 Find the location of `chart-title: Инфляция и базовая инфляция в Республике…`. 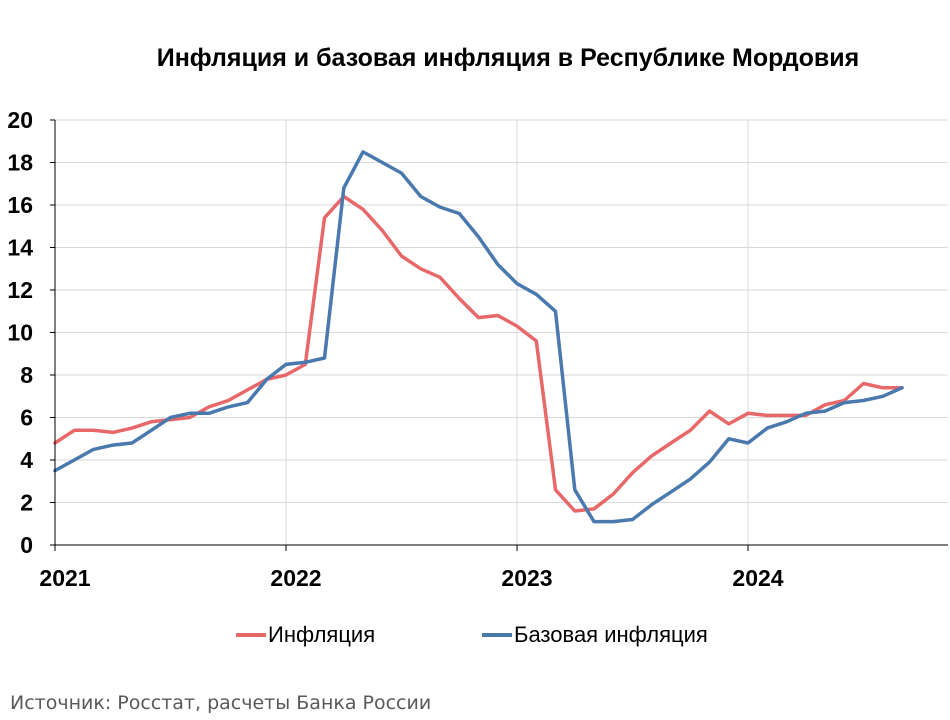

chart-title: Инфляция и базовая инфляция в Республике… is located at coordinates (508, 58).